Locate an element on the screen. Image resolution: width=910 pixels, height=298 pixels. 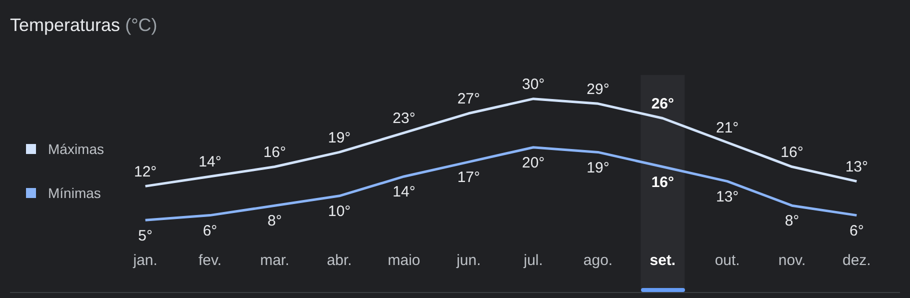
x-tick-label: mar. is located at coordinates (275, 261).